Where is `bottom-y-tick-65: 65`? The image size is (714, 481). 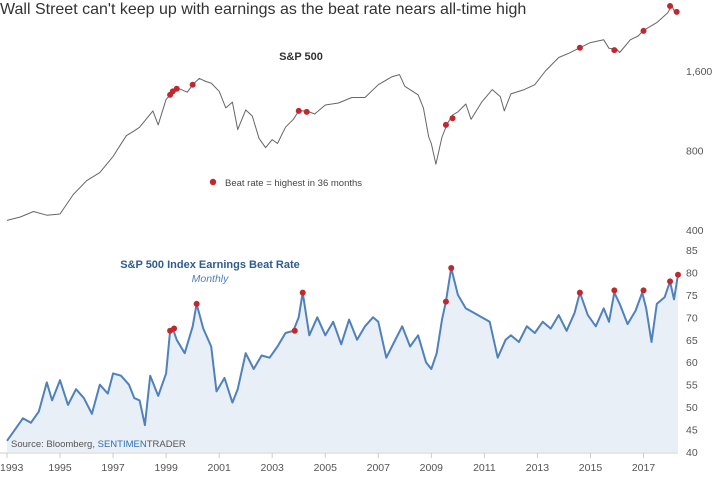
bottom-y-tick-65: 65 is located at coordinates (692, 341).